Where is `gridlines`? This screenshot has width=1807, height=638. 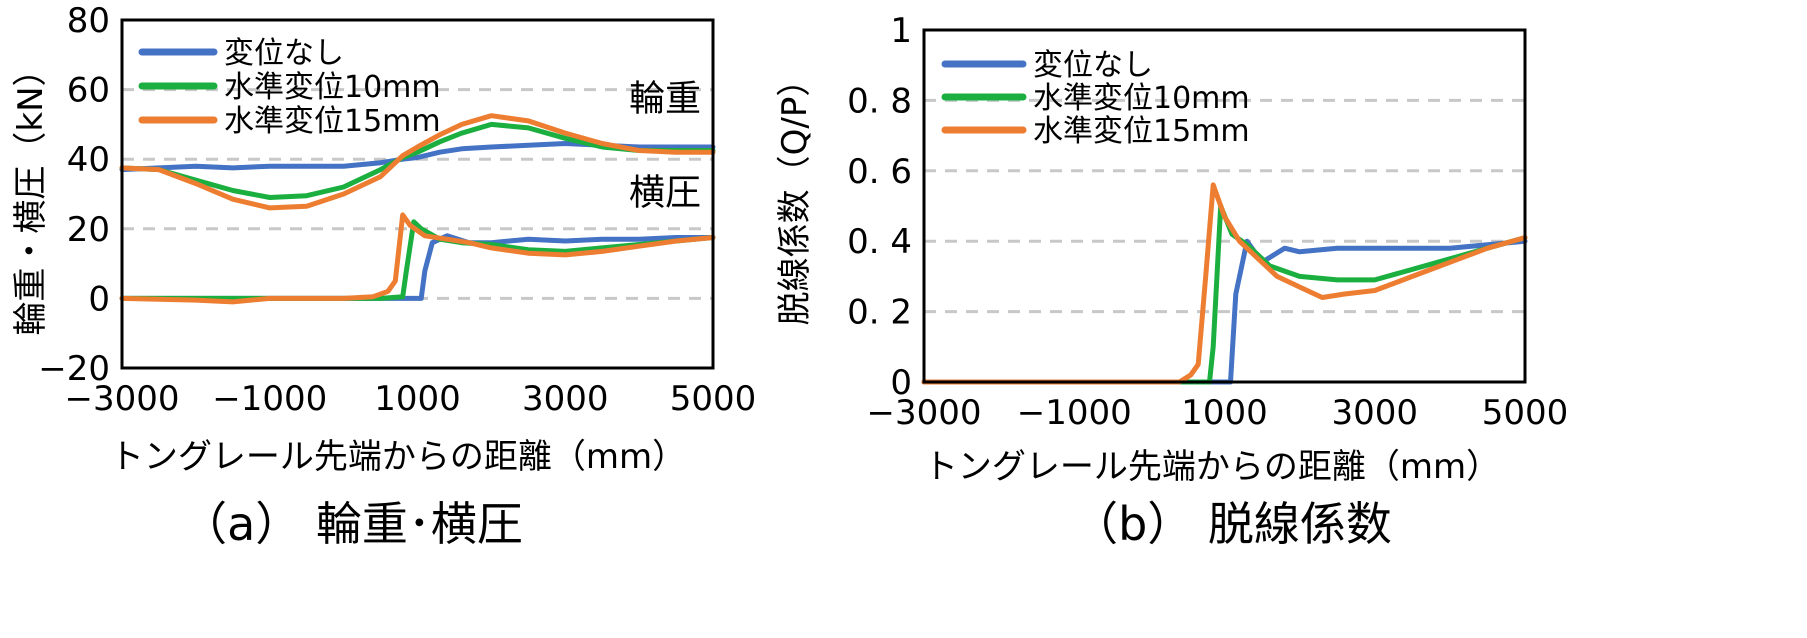 gridlines is located at coordinates (1224, 206).